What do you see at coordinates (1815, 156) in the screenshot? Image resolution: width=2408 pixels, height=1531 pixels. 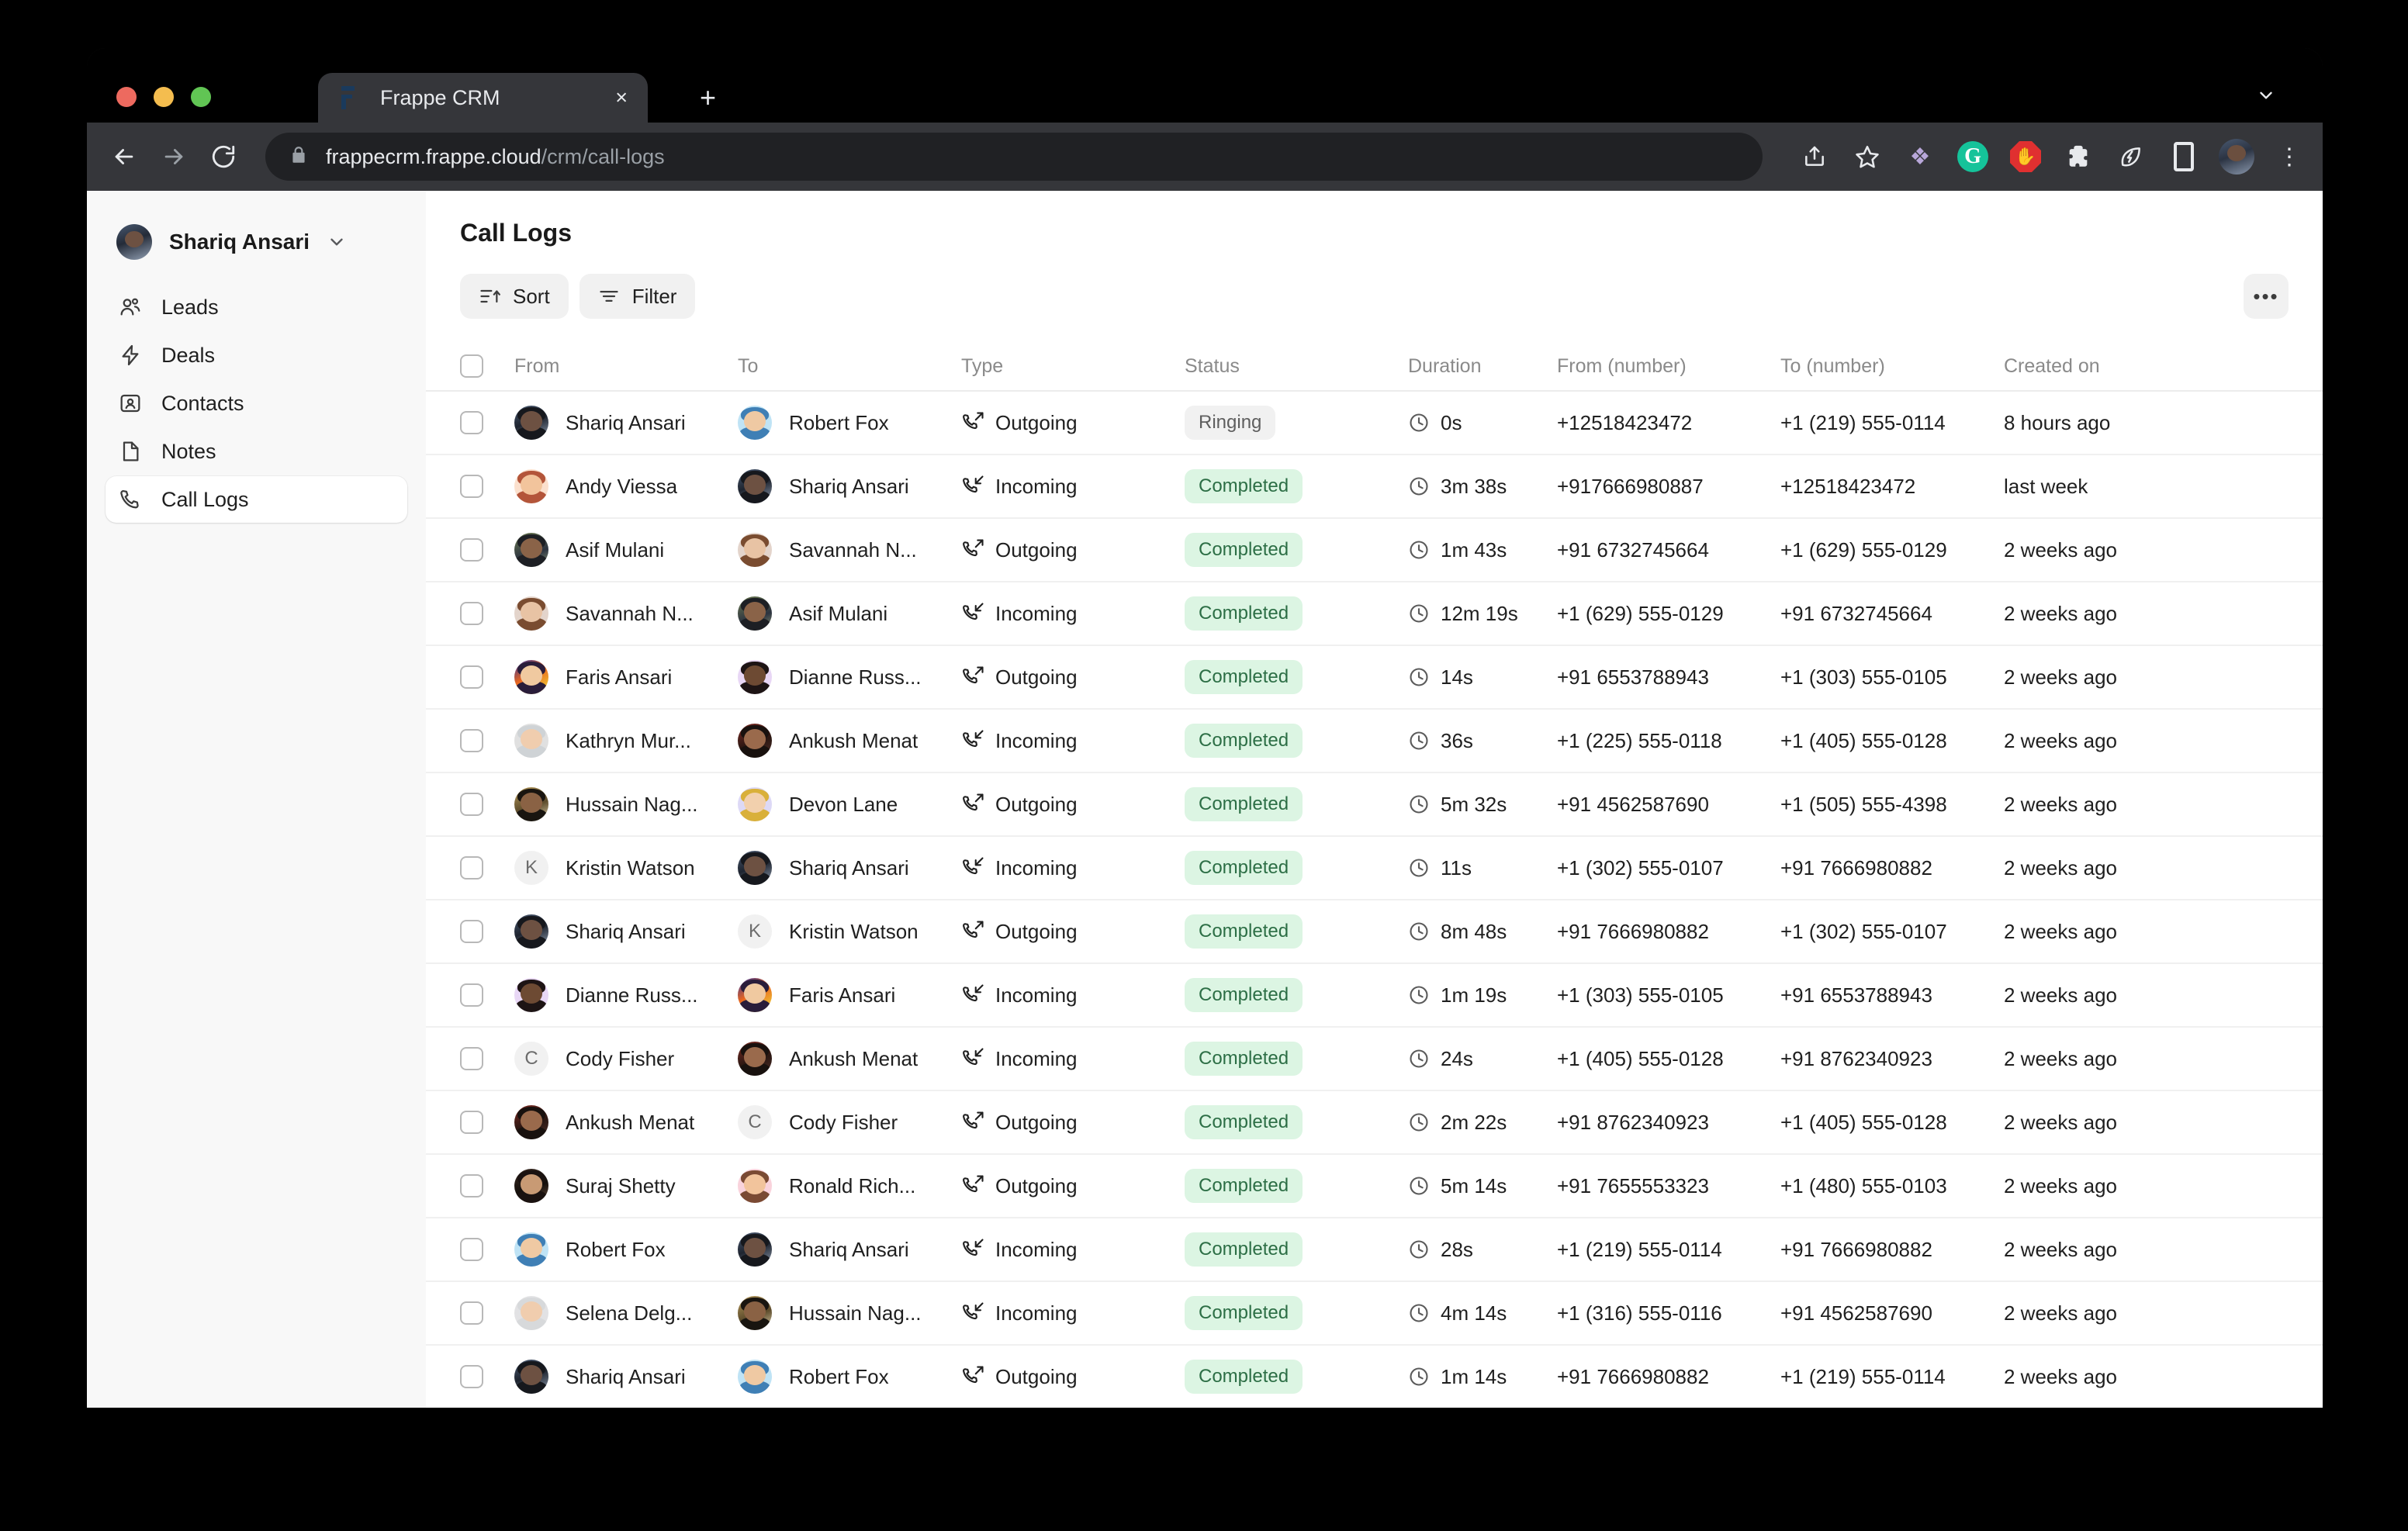 I see `share-icon` at bounding box center [1815, 156].